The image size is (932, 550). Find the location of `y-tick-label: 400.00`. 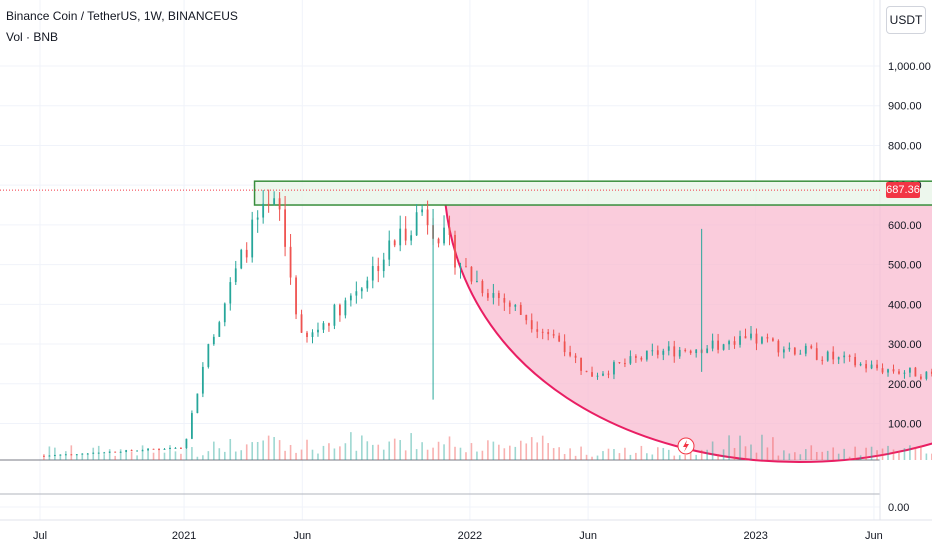

y-tick-label: 400.00 is located at coordinates (905, 305).